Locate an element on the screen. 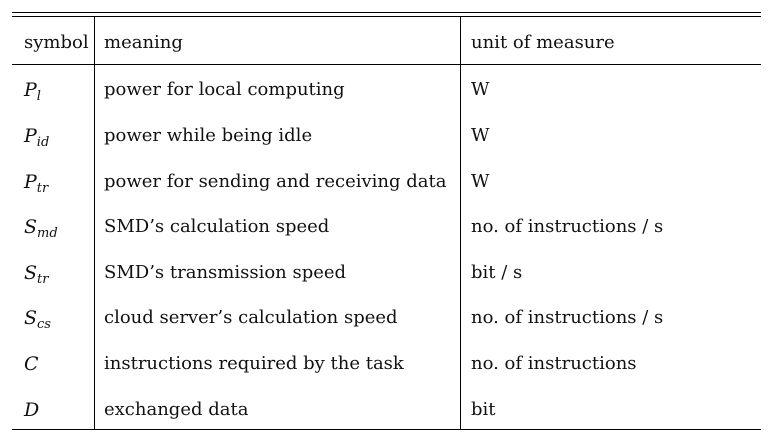  meaning-cell: power for local computing is located at coordinates (224, 89).